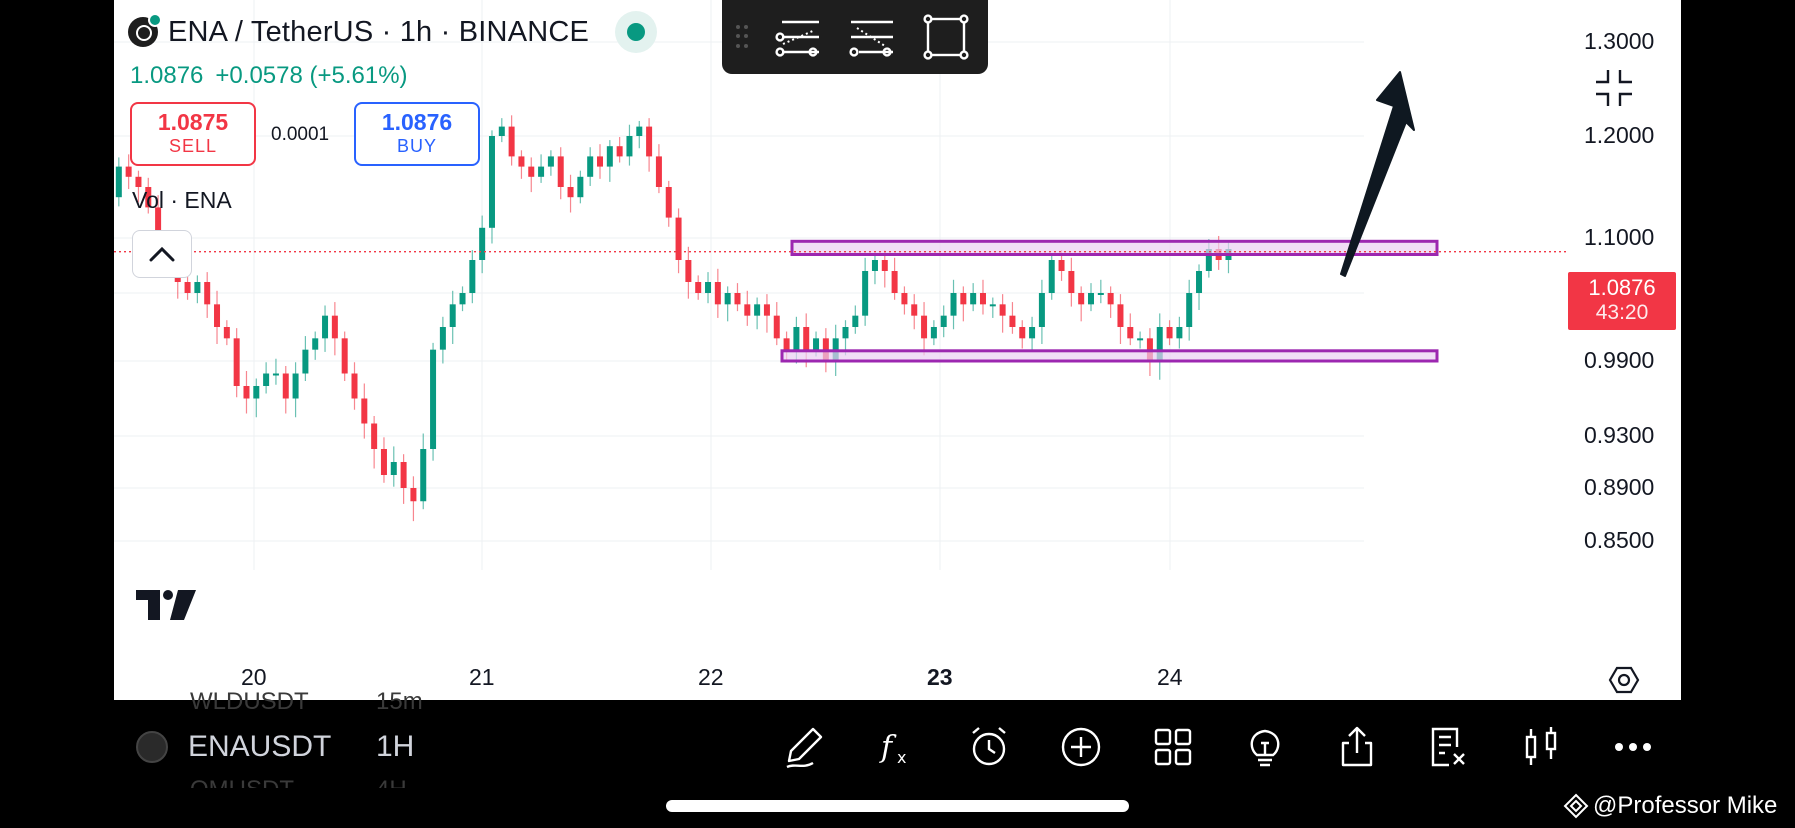 The width and height of the screenshot is (1795, 828). What do you see at coordinates (711, 677) in the screenshot?
I see `time-axis-label: 22` at bounding box center [711, 677].